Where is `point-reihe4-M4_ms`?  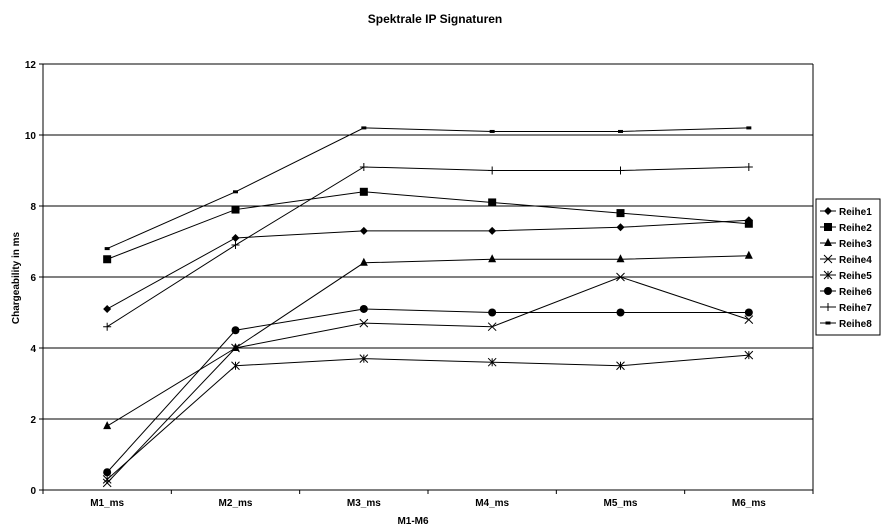 point-reihe4-M4_ms is located at coordinates (492, 327).